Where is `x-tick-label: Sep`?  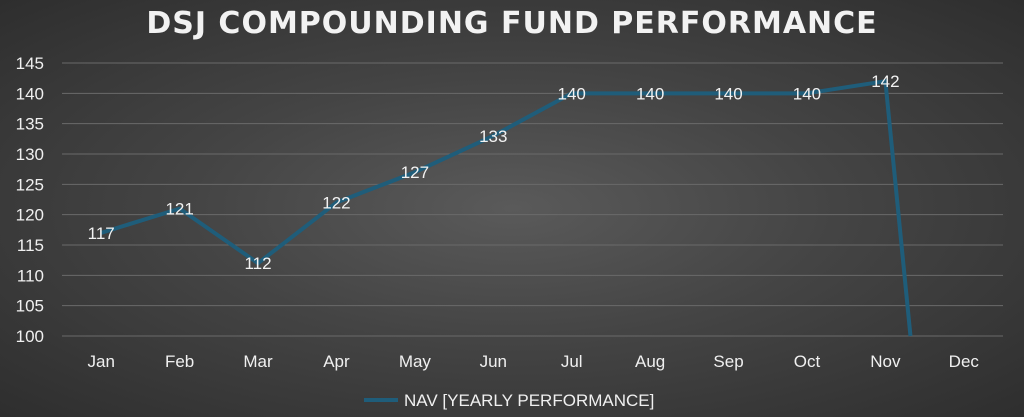 x-tick-label: Sep is located at coordinates (728, 361).